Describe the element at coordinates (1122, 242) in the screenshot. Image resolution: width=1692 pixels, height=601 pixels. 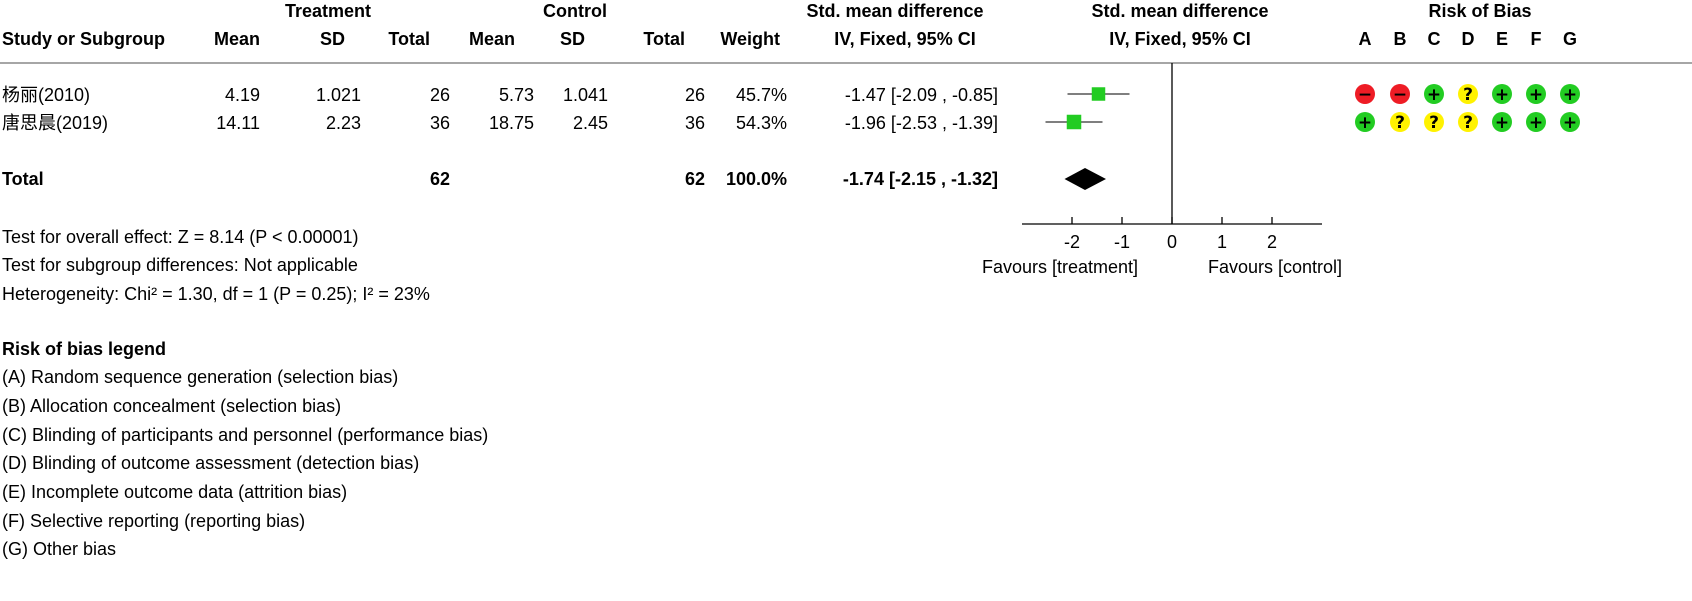
I see `x-axis-tick-label: -1` at that location.